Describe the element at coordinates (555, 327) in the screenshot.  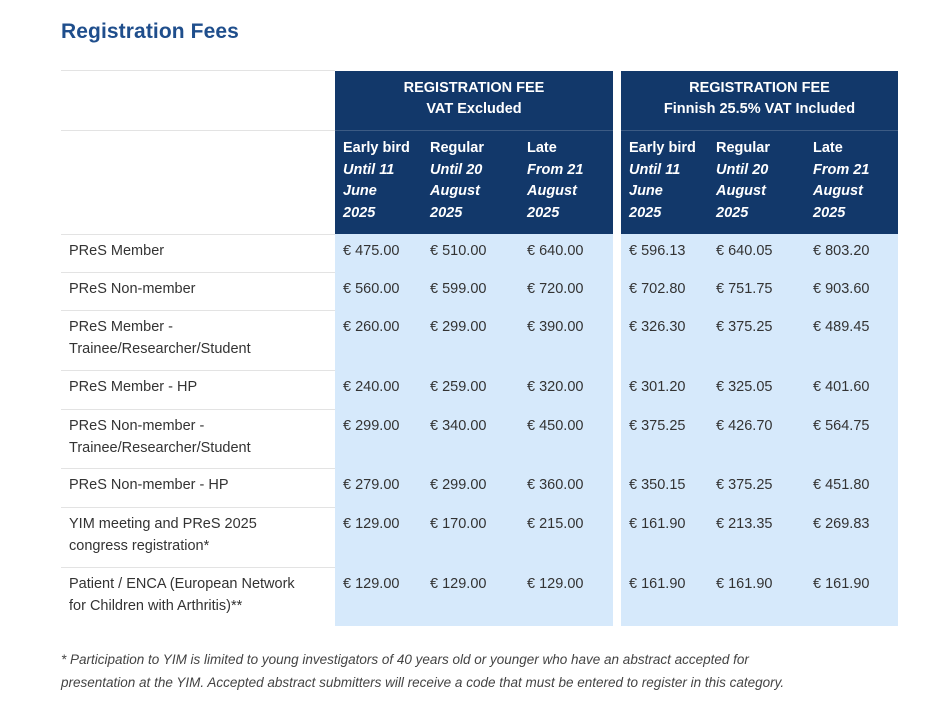
I see `fee-cell: € 390.00` at that location.